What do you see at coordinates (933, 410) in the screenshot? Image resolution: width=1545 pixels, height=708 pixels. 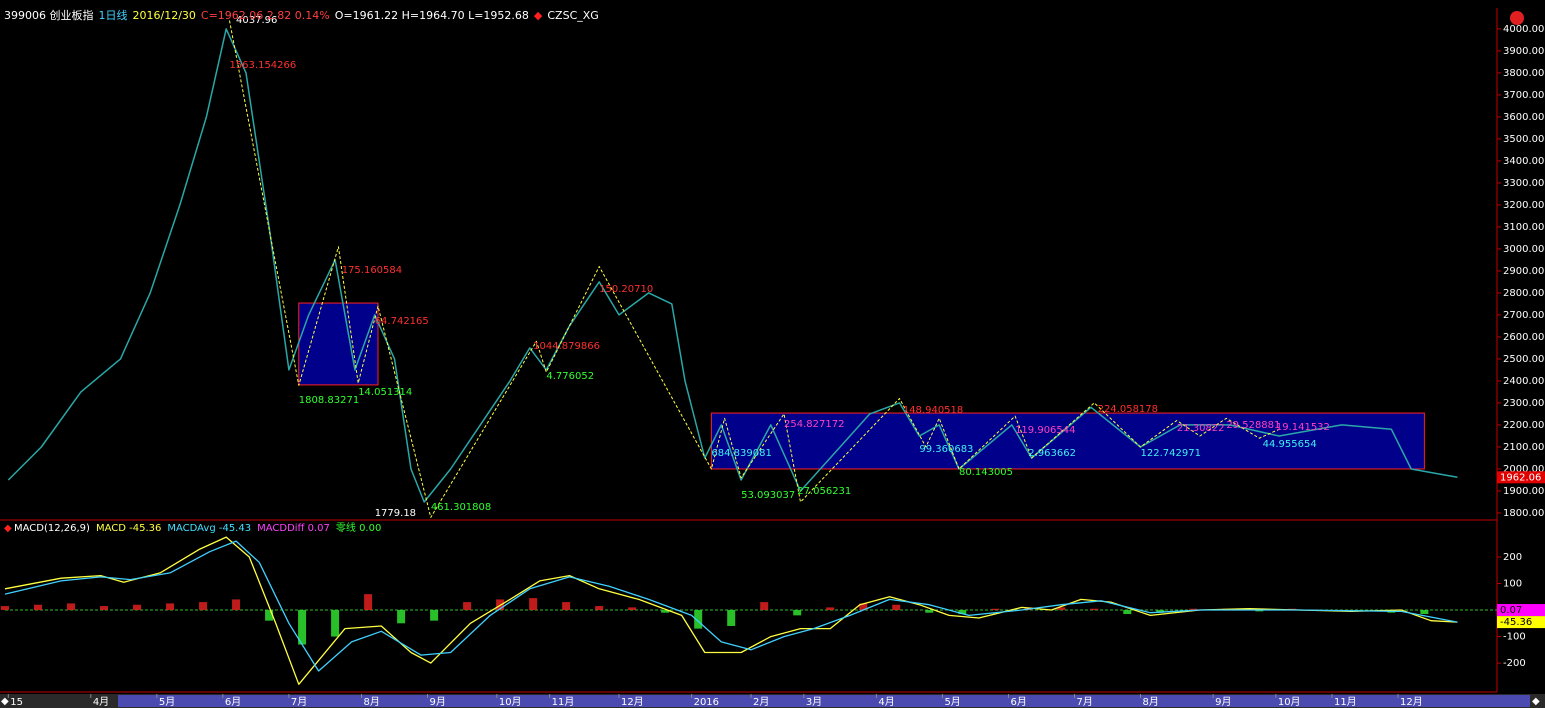 I see `annotation: 148.940518` at bounding box center [933, 410].